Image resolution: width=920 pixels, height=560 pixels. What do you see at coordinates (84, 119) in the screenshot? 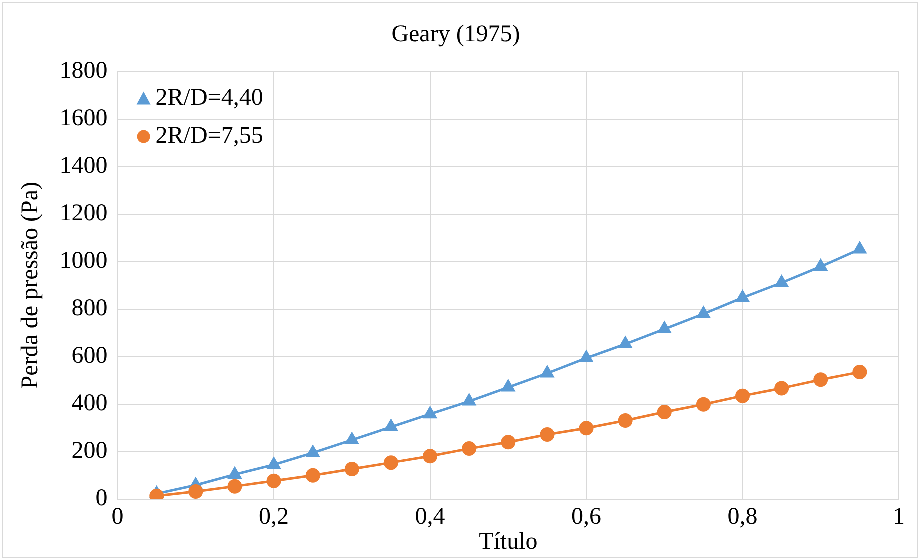
I see `y-tick-label: 1600` at bounding box center [84, 119].